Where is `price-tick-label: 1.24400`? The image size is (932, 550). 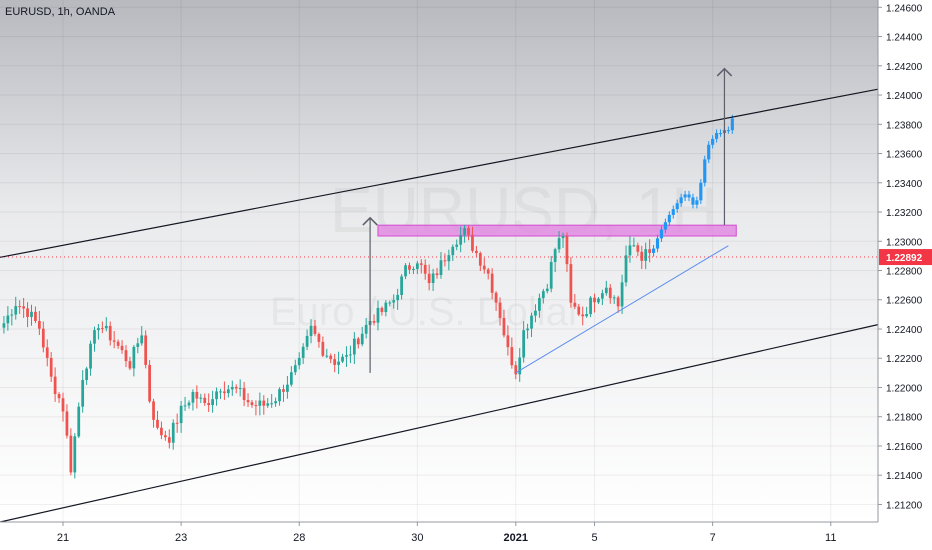
price-tick-label: 1.24400 is located at coordinates (904, 38).